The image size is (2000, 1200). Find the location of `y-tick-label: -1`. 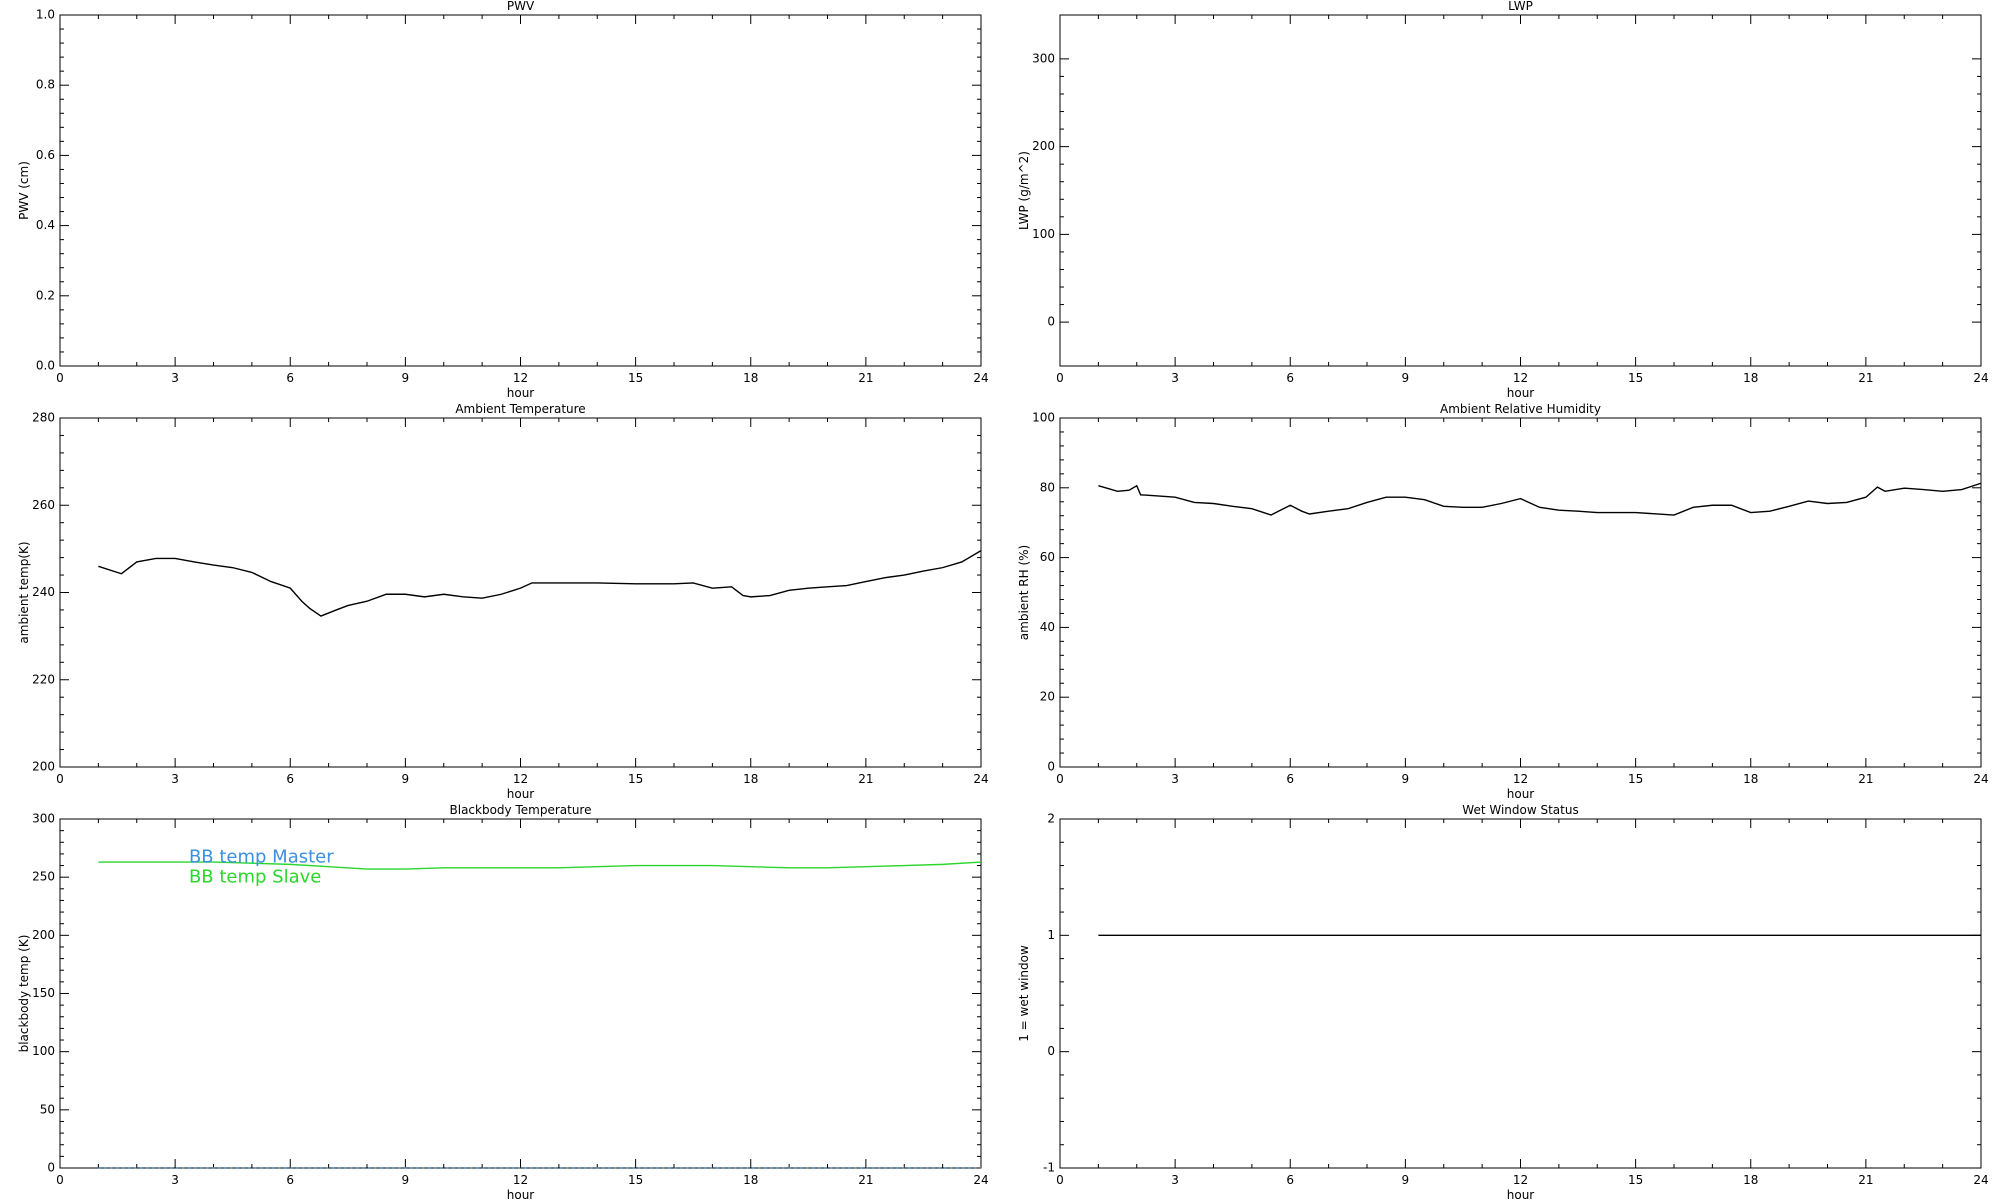

y-tick-label: -1 is located at coordinates (1049, 1168).